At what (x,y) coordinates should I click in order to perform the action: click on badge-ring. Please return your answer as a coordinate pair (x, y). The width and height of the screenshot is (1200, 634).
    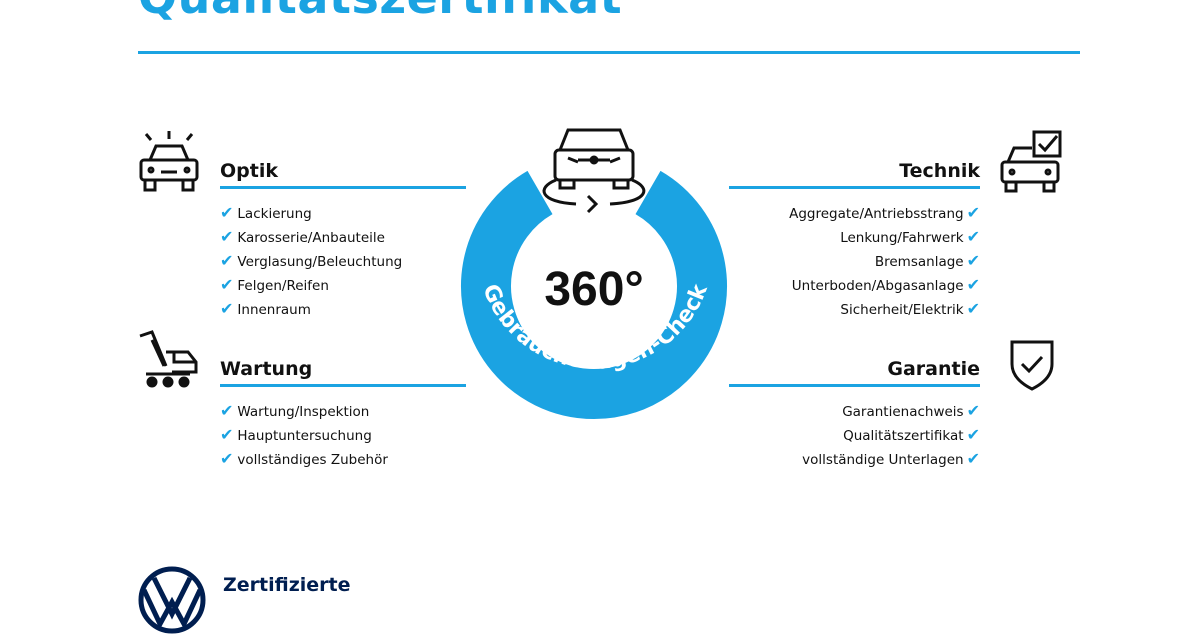
    Looking at the image, I should click on (594, 295).